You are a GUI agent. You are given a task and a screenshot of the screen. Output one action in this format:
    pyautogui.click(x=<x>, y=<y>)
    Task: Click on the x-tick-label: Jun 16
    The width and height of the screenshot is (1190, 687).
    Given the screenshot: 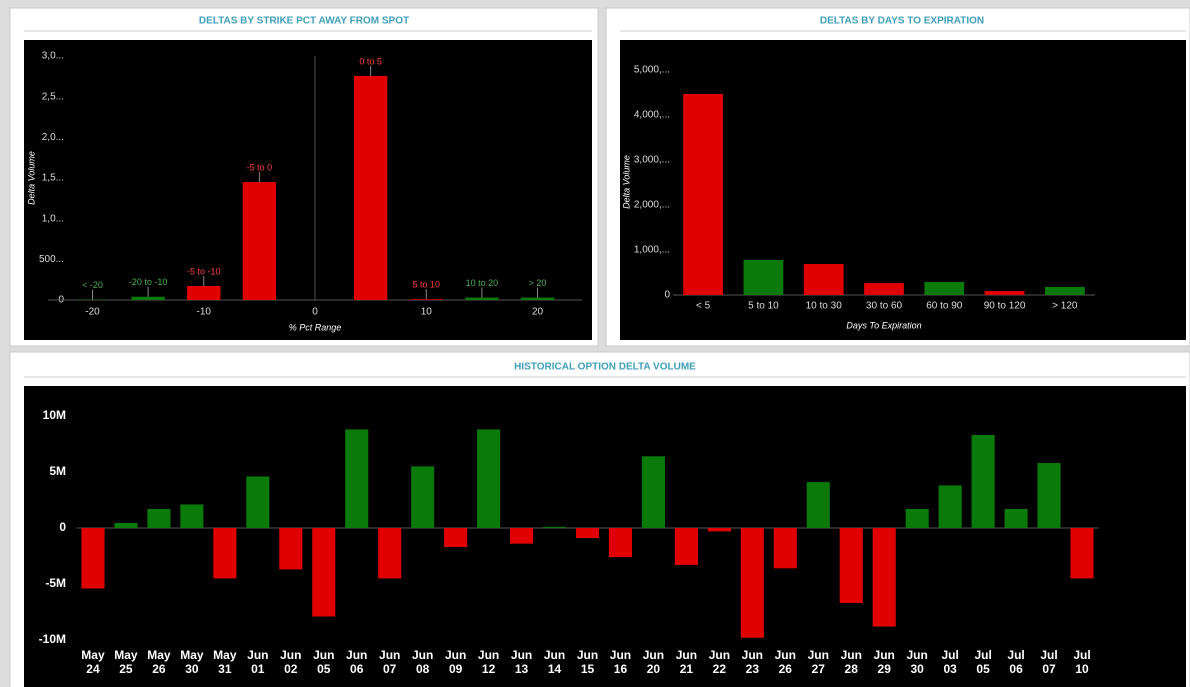 What is the action you would take?
    pyautogui.click(x=620, y=662)
    